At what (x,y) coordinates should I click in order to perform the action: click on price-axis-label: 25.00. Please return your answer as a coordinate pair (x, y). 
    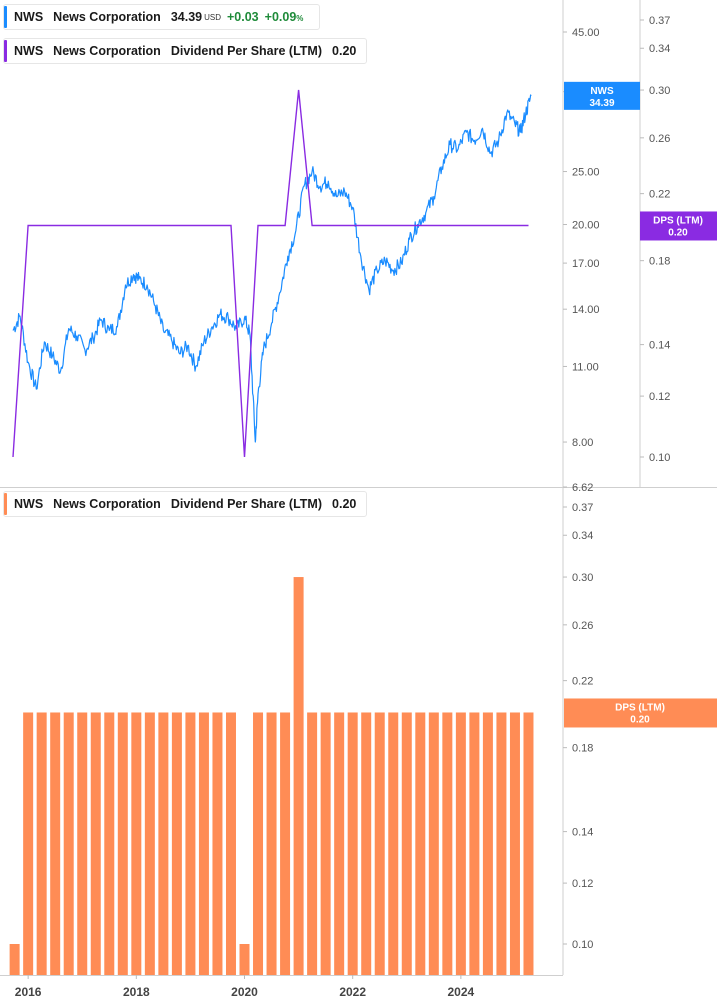
    Looking at the image, I should click on (586, 173).